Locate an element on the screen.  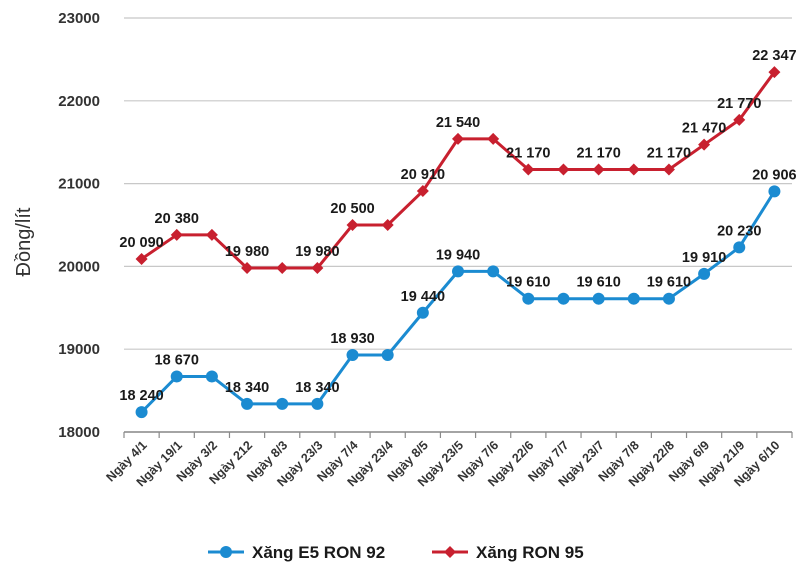
data-label: 18 930 is located at coordinates (352, 339).